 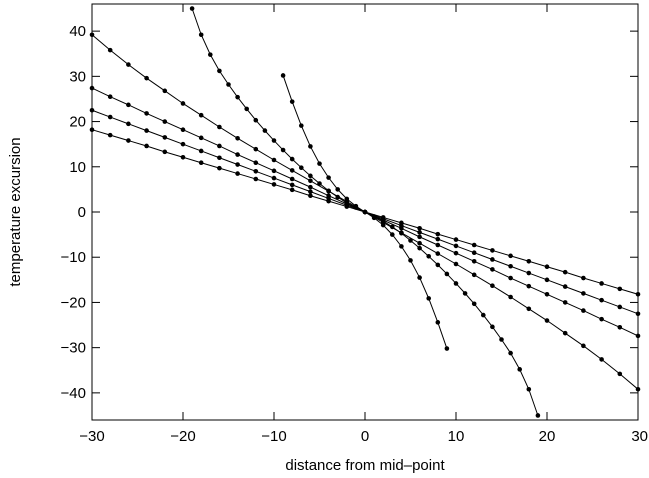 I want to click on y-tick-label: −20, so click(x=73, y=302).